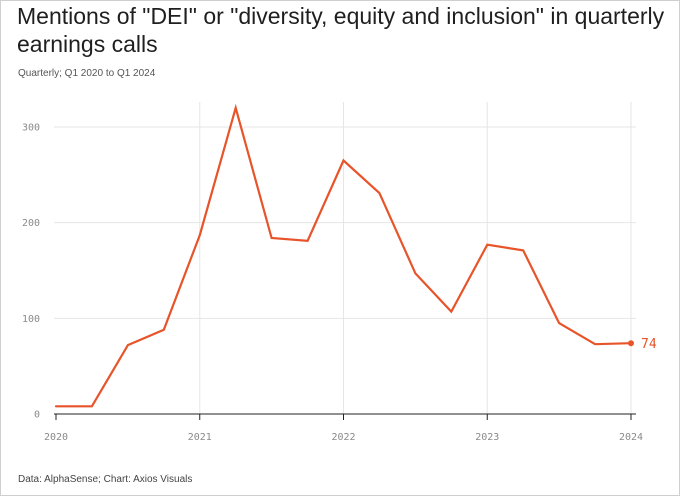 The image size is (680, 496). I want to click on end-point-marker, so click(631, 343).